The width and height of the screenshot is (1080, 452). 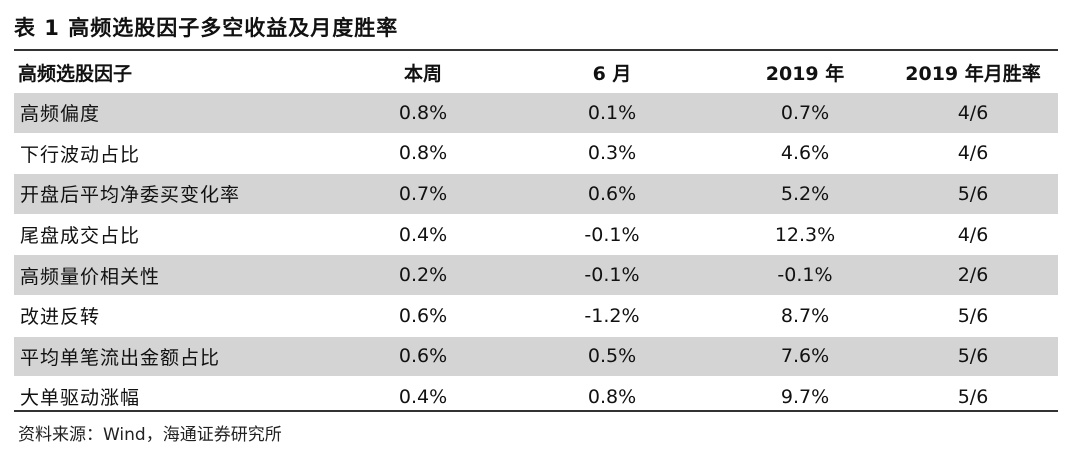 I want to click on ytd-return: 8.7%, so click(x=805, y=315).